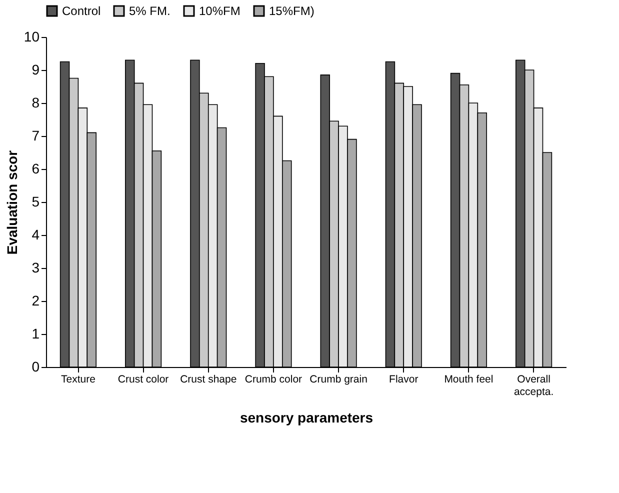 This screenshot has width=619, height=493. Describe the element at coordinates (208, 380) in the screenshot. I see `x-tick-label: Crust shape` at that location.